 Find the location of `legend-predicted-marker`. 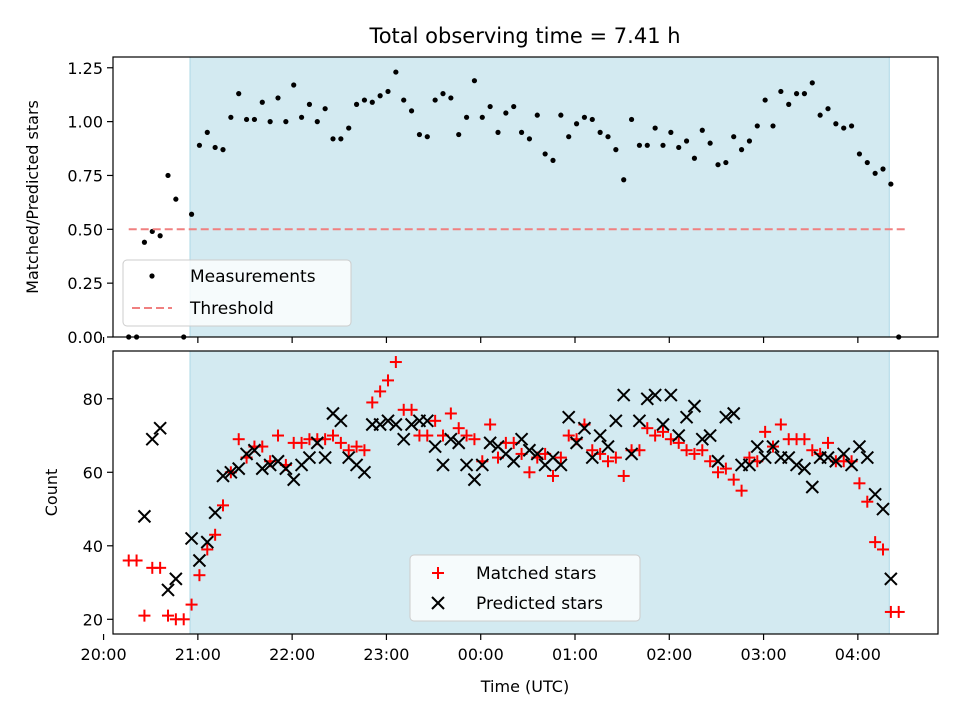

legend-predicted-marker is located at coordinates (438, 603).